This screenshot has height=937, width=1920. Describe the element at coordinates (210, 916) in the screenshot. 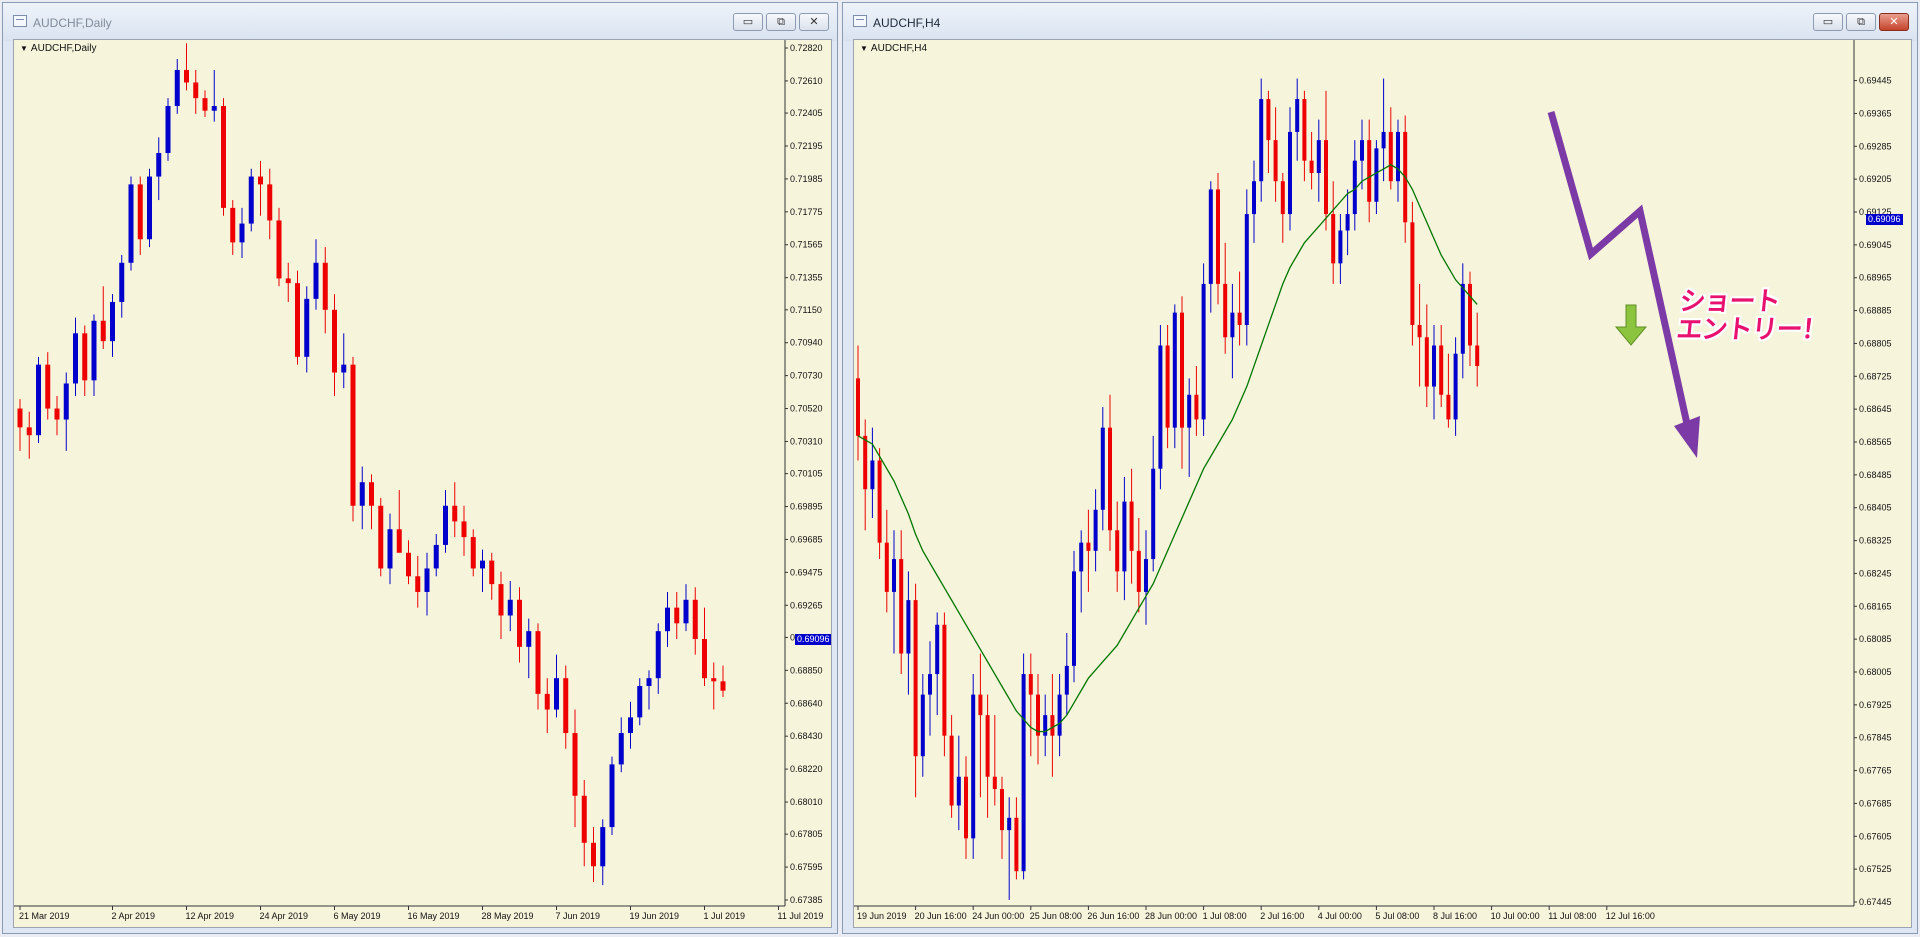

I see `x-tick-label: 12 Apr 2019` at that location.